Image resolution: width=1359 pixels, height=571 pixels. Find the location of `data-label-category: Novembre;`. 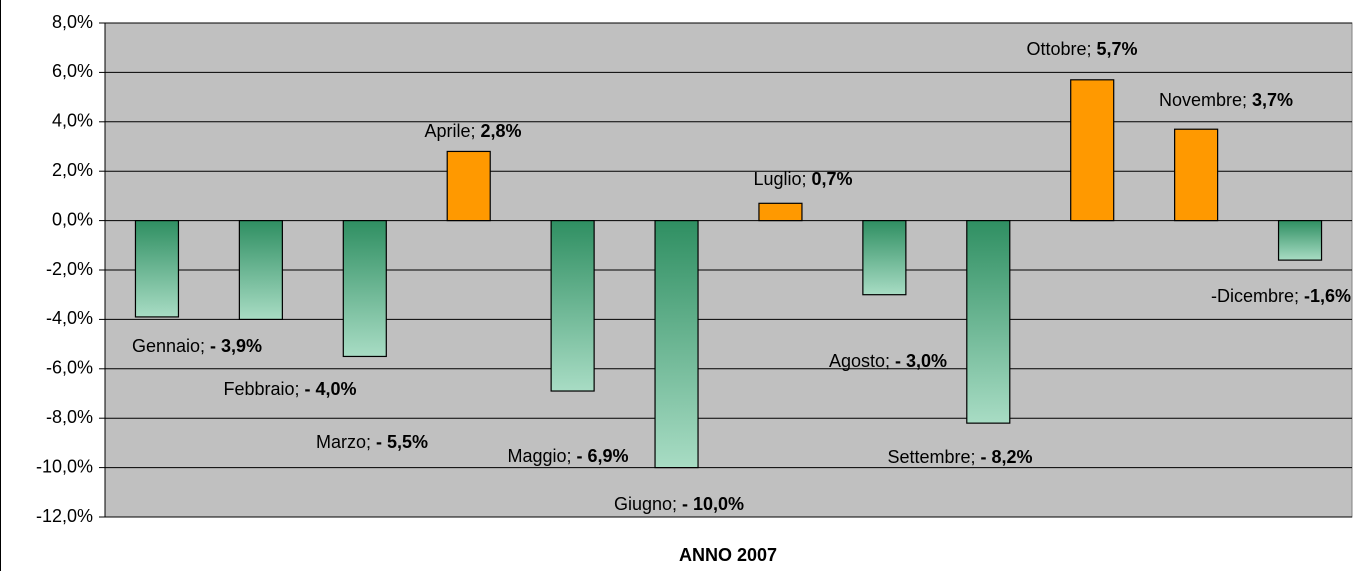

data-label-category: Novembre; is located at coordinates (1203, 100).